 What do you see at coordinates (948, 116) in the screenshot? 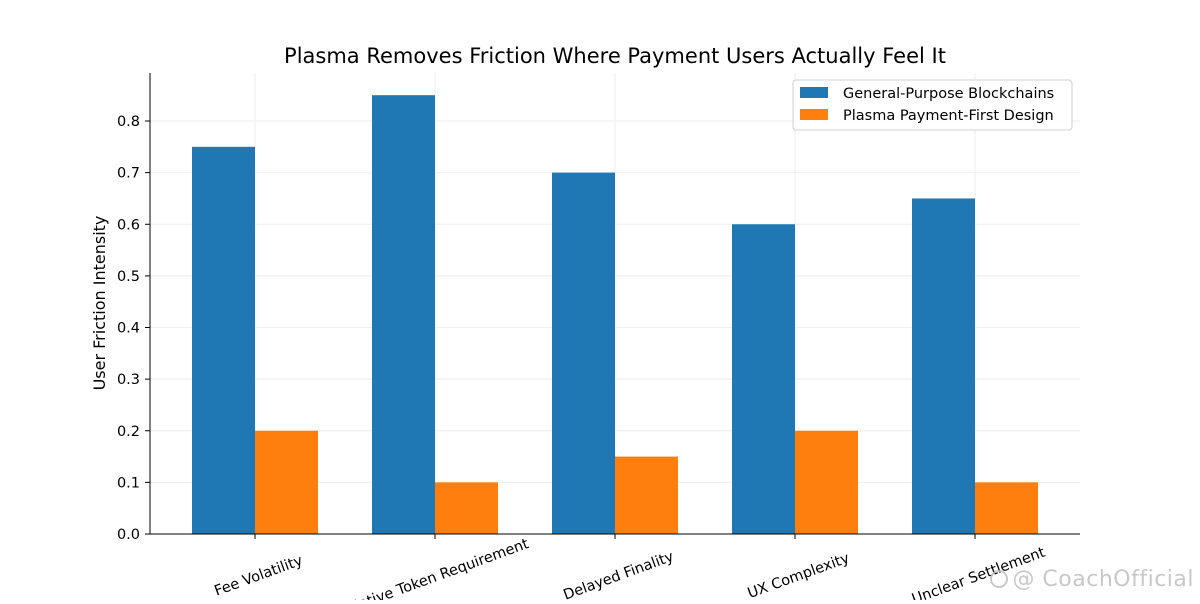
I see `legend-label-plasma: Plasma Payment-First Design` at bounding box center [948, 116].